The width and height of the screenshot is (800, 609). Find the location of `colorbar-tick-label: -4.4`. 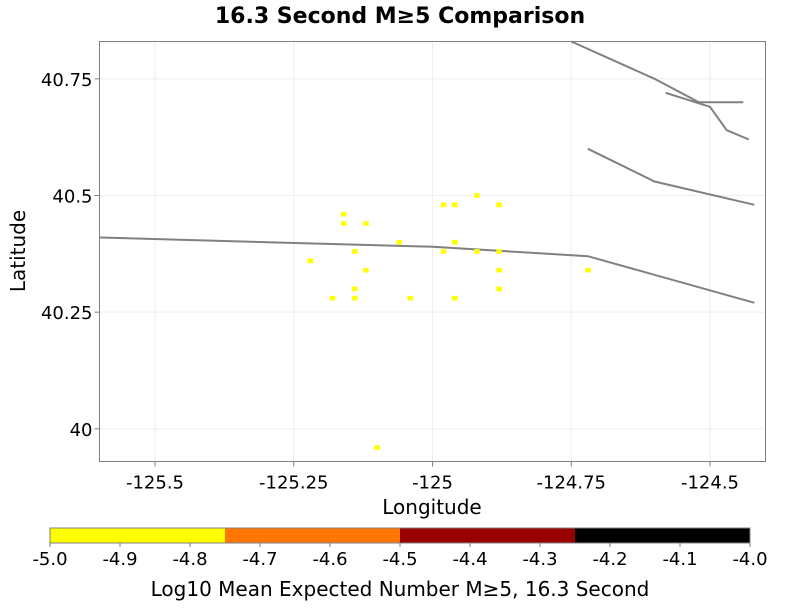

colorbar-tick-label: -4.4 is located at coordinates (469, 559).